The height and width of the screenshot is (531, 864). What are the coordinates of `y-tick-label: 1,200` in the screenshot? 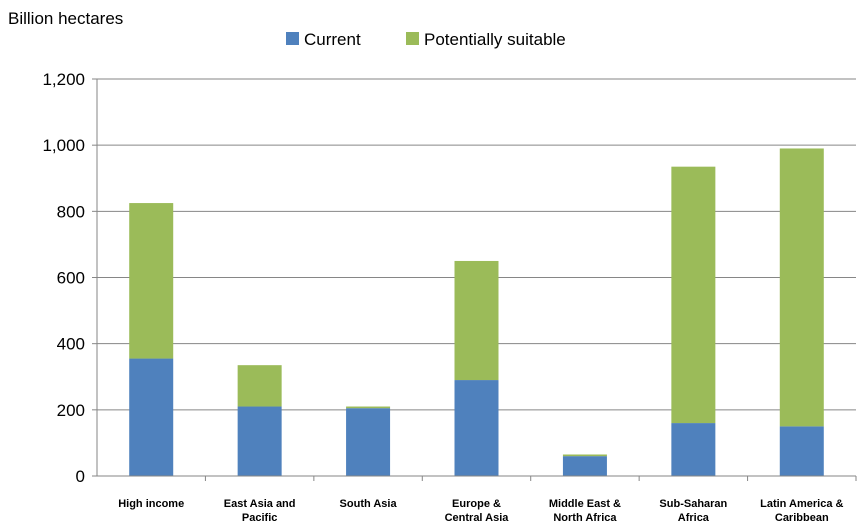 It's located at (63, 79).